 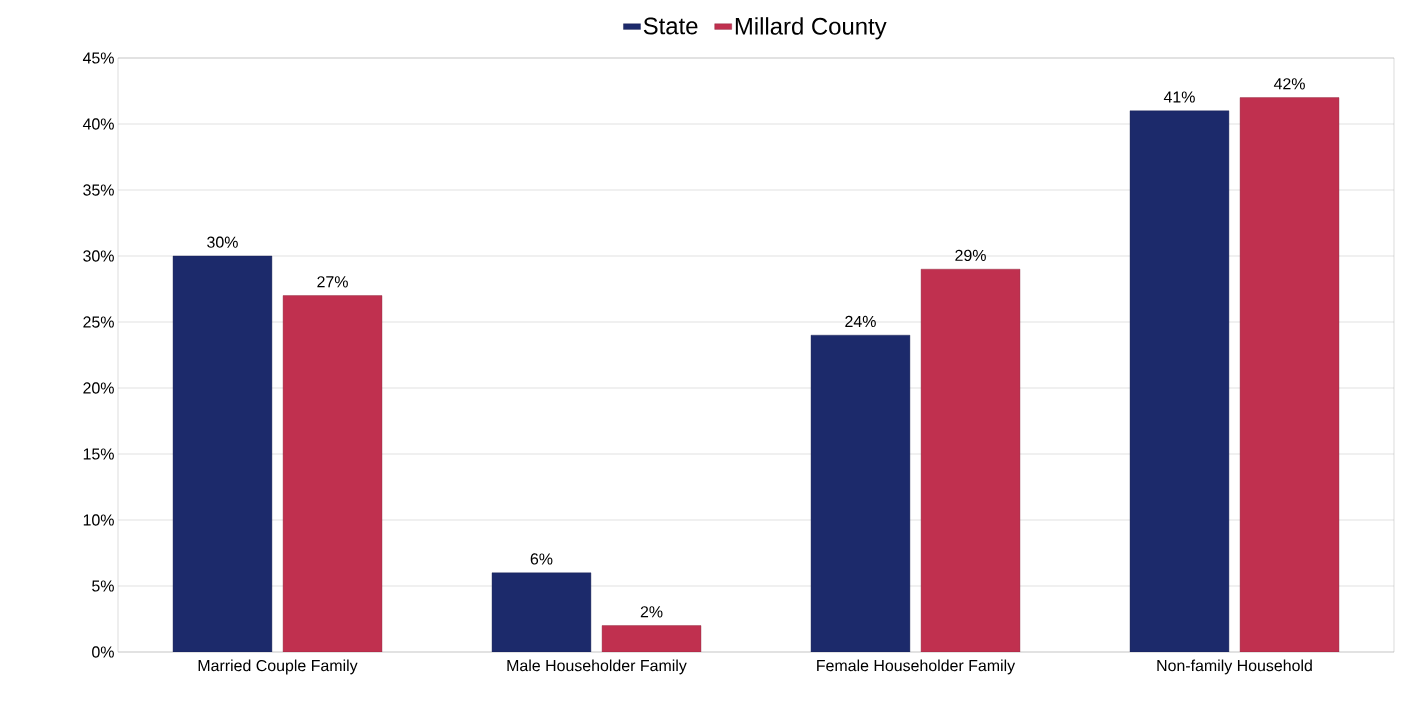 I want to click on y-tick-label: 5%, so click(x=103, y=586).